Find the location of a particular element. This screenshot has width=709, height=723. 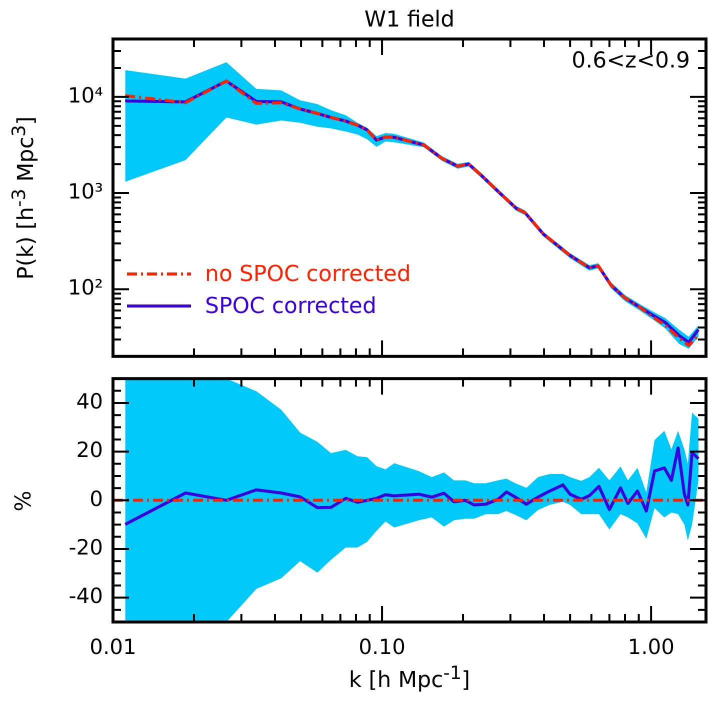

annotation: 0.6<z<0.9 is located at coordinates (631, 61).